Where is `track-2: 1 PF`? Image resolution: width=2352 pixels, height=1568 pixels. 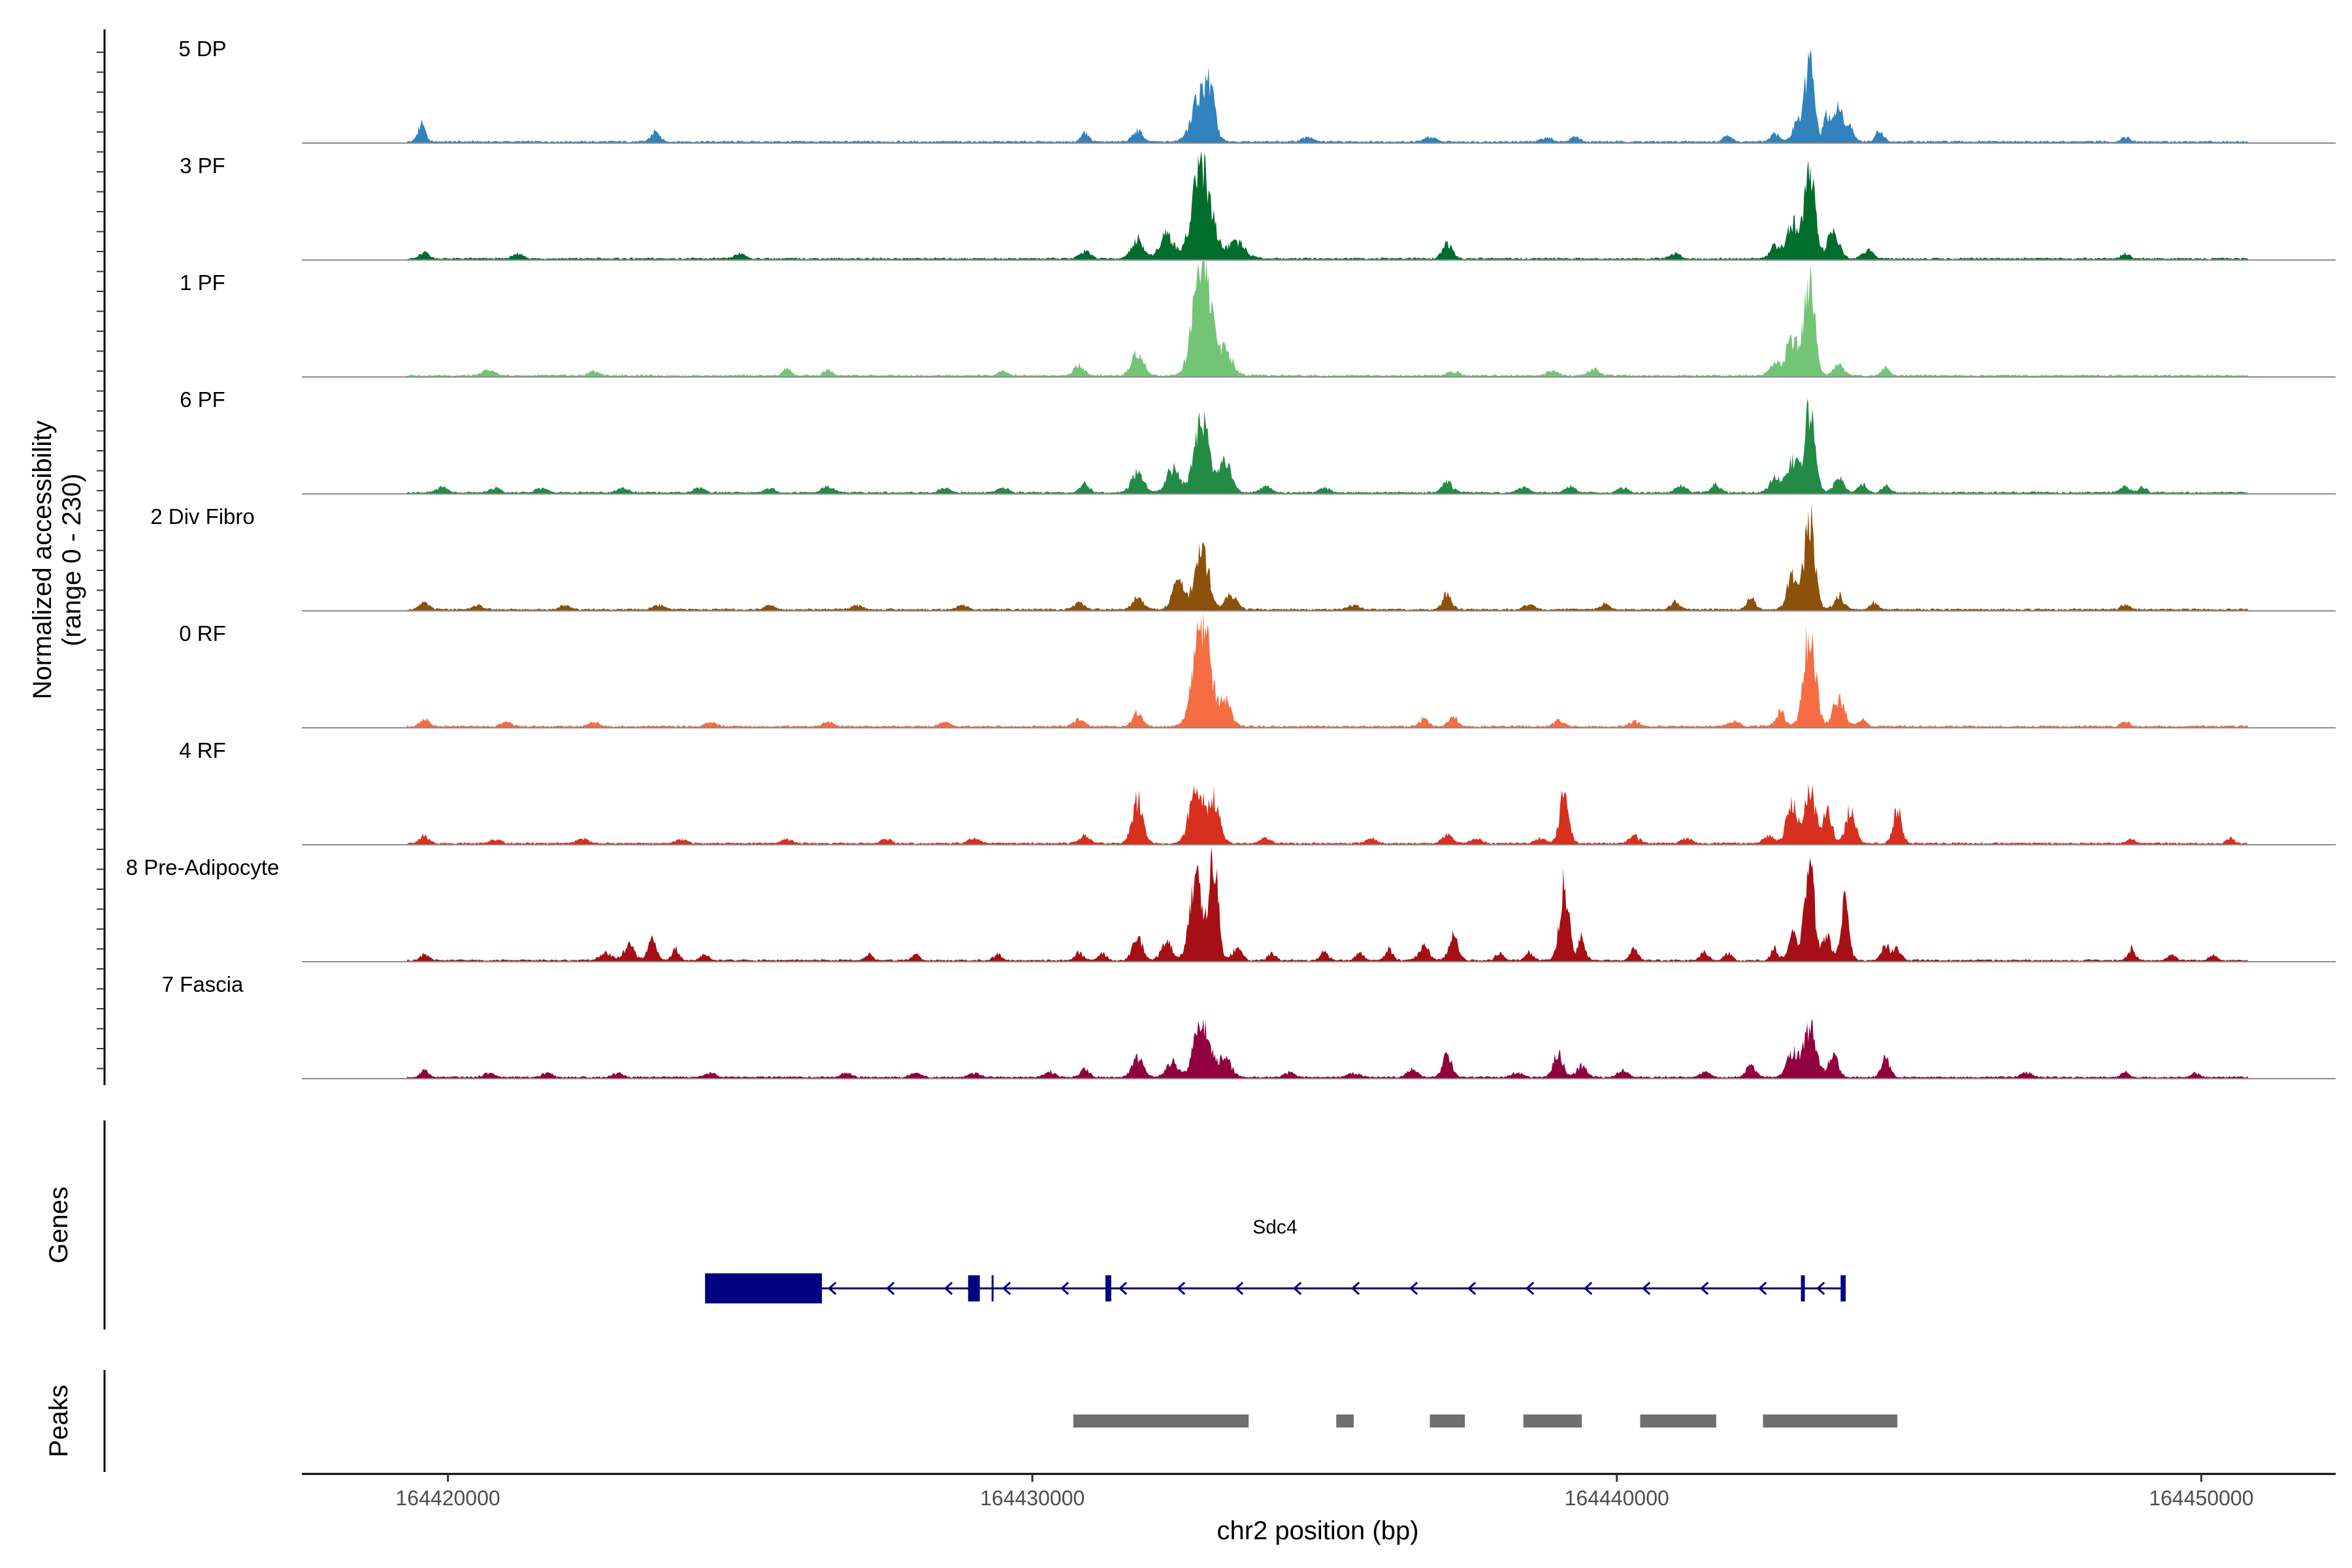
track-2: 1 PF is located at coordinates (1258, 319).